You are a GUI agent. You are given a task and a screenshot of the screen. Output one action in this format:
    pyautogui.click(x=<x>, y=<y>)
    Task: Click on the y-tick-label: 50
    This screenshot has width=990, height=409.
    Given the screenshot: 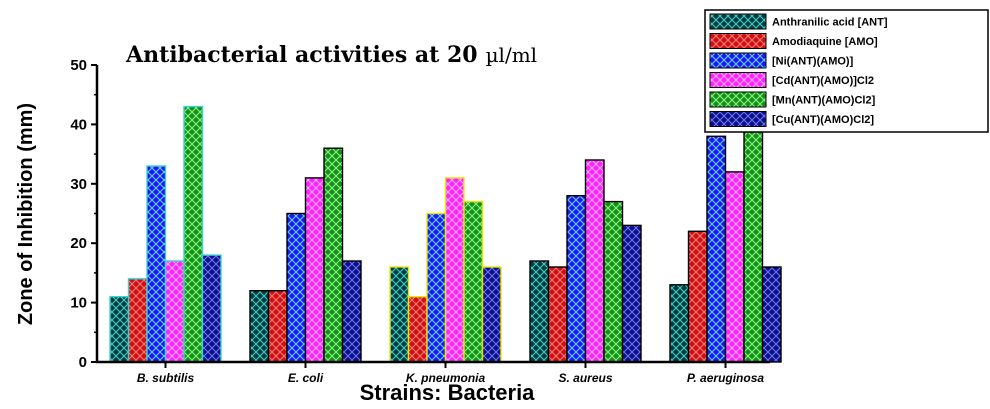 What is the action you would take?
    pyautogui.click(x=78, y=65)
    